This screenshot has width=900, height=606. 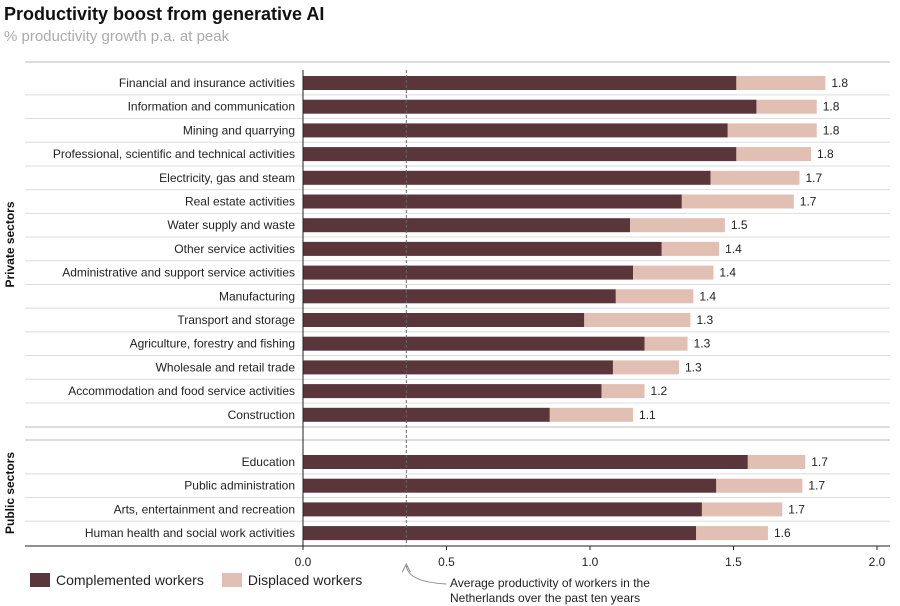 I want to click on chart-subtitle: % productivity growth p.a. at peak, so click(x=117, y=36).